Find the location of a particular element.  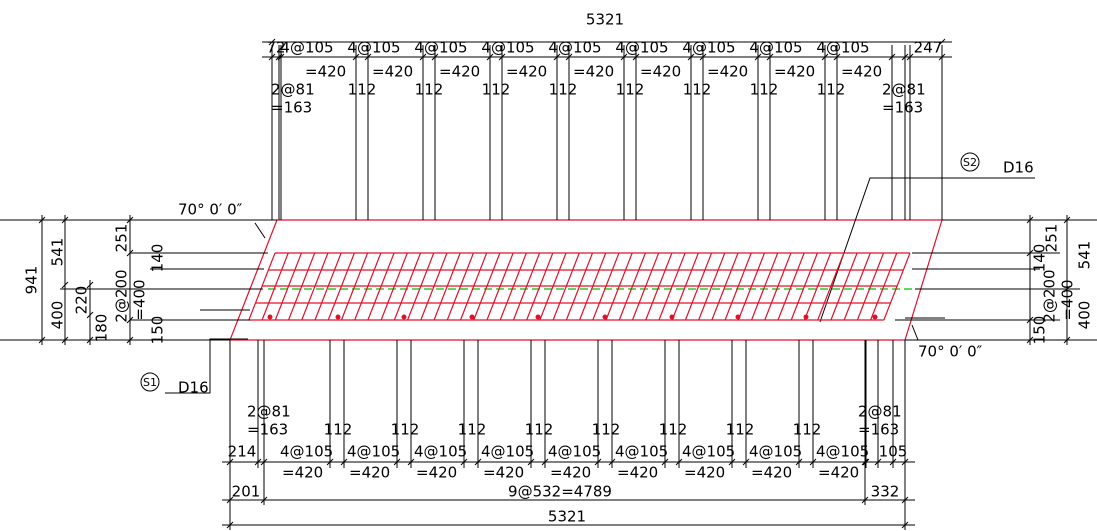

leader is located at coordinates (206, 366).